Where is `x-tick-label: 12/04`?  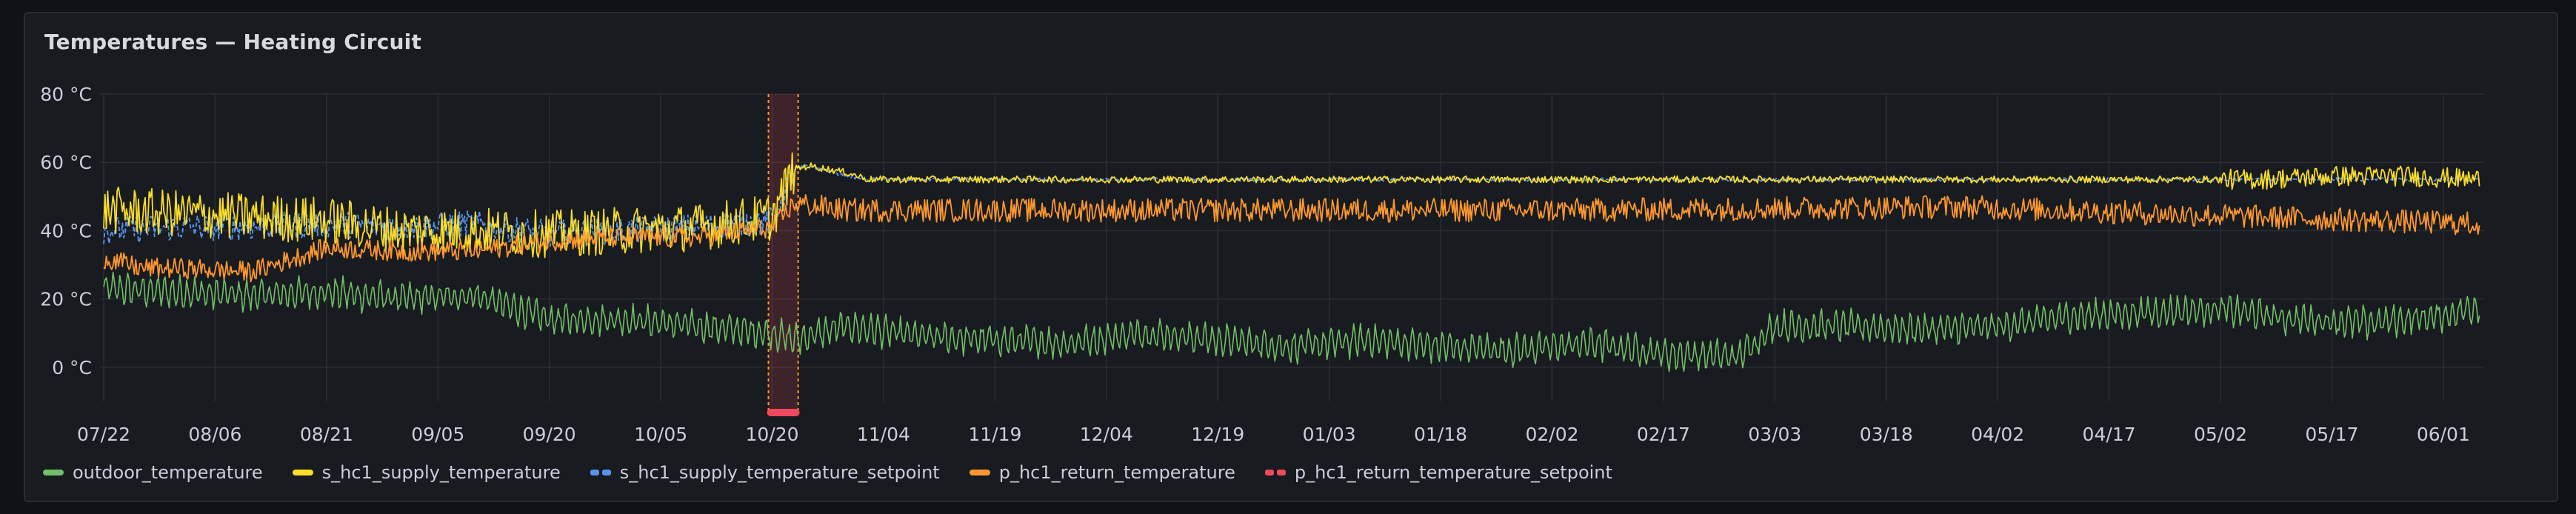
x-tick-label: 12/04 is located at coordinates (1106, 434).